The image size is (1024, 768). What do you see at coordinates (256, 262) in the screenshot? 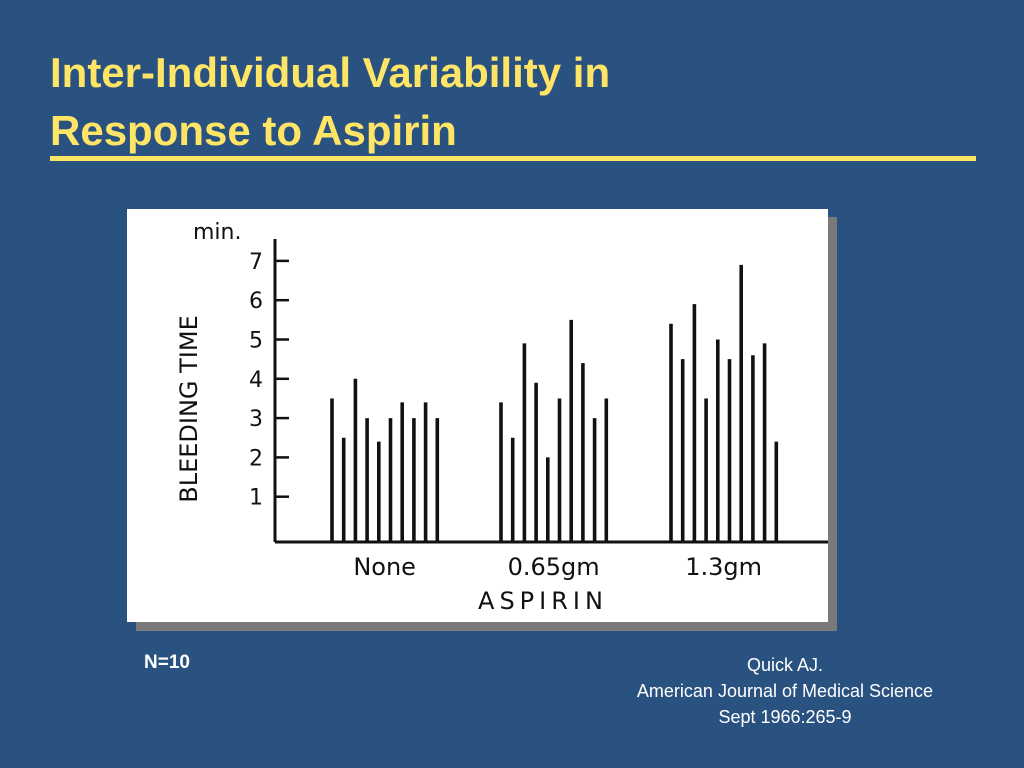
I see `y-tick-label: 7` at bounding box center [256, 262].